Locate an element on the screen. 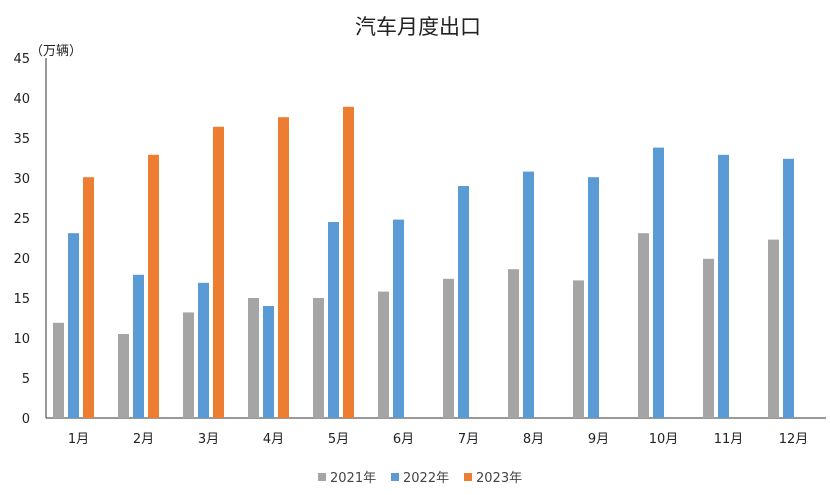 The image size is (830, 495). x-tick-label: 9月 is located at coordinates (598, 439).